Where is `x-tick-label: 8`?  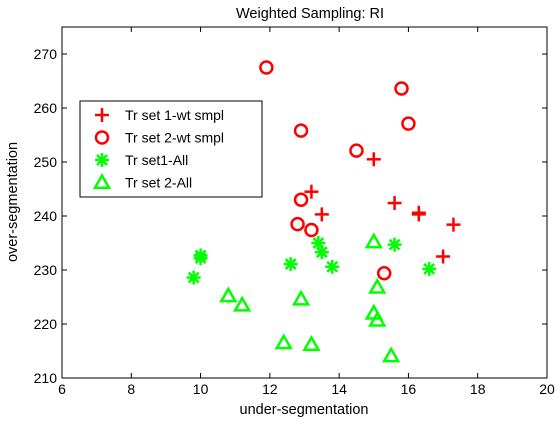 x-tick-label: 8 is located at coordinates (131, 389).